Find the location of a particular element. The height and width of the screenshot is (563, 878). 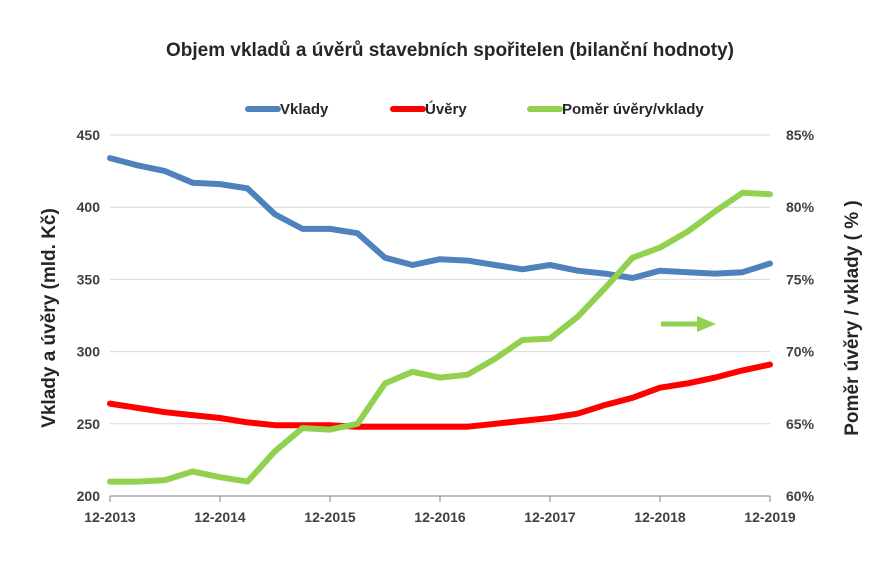

arrow-right-icon is located at coordinates (706, 324).